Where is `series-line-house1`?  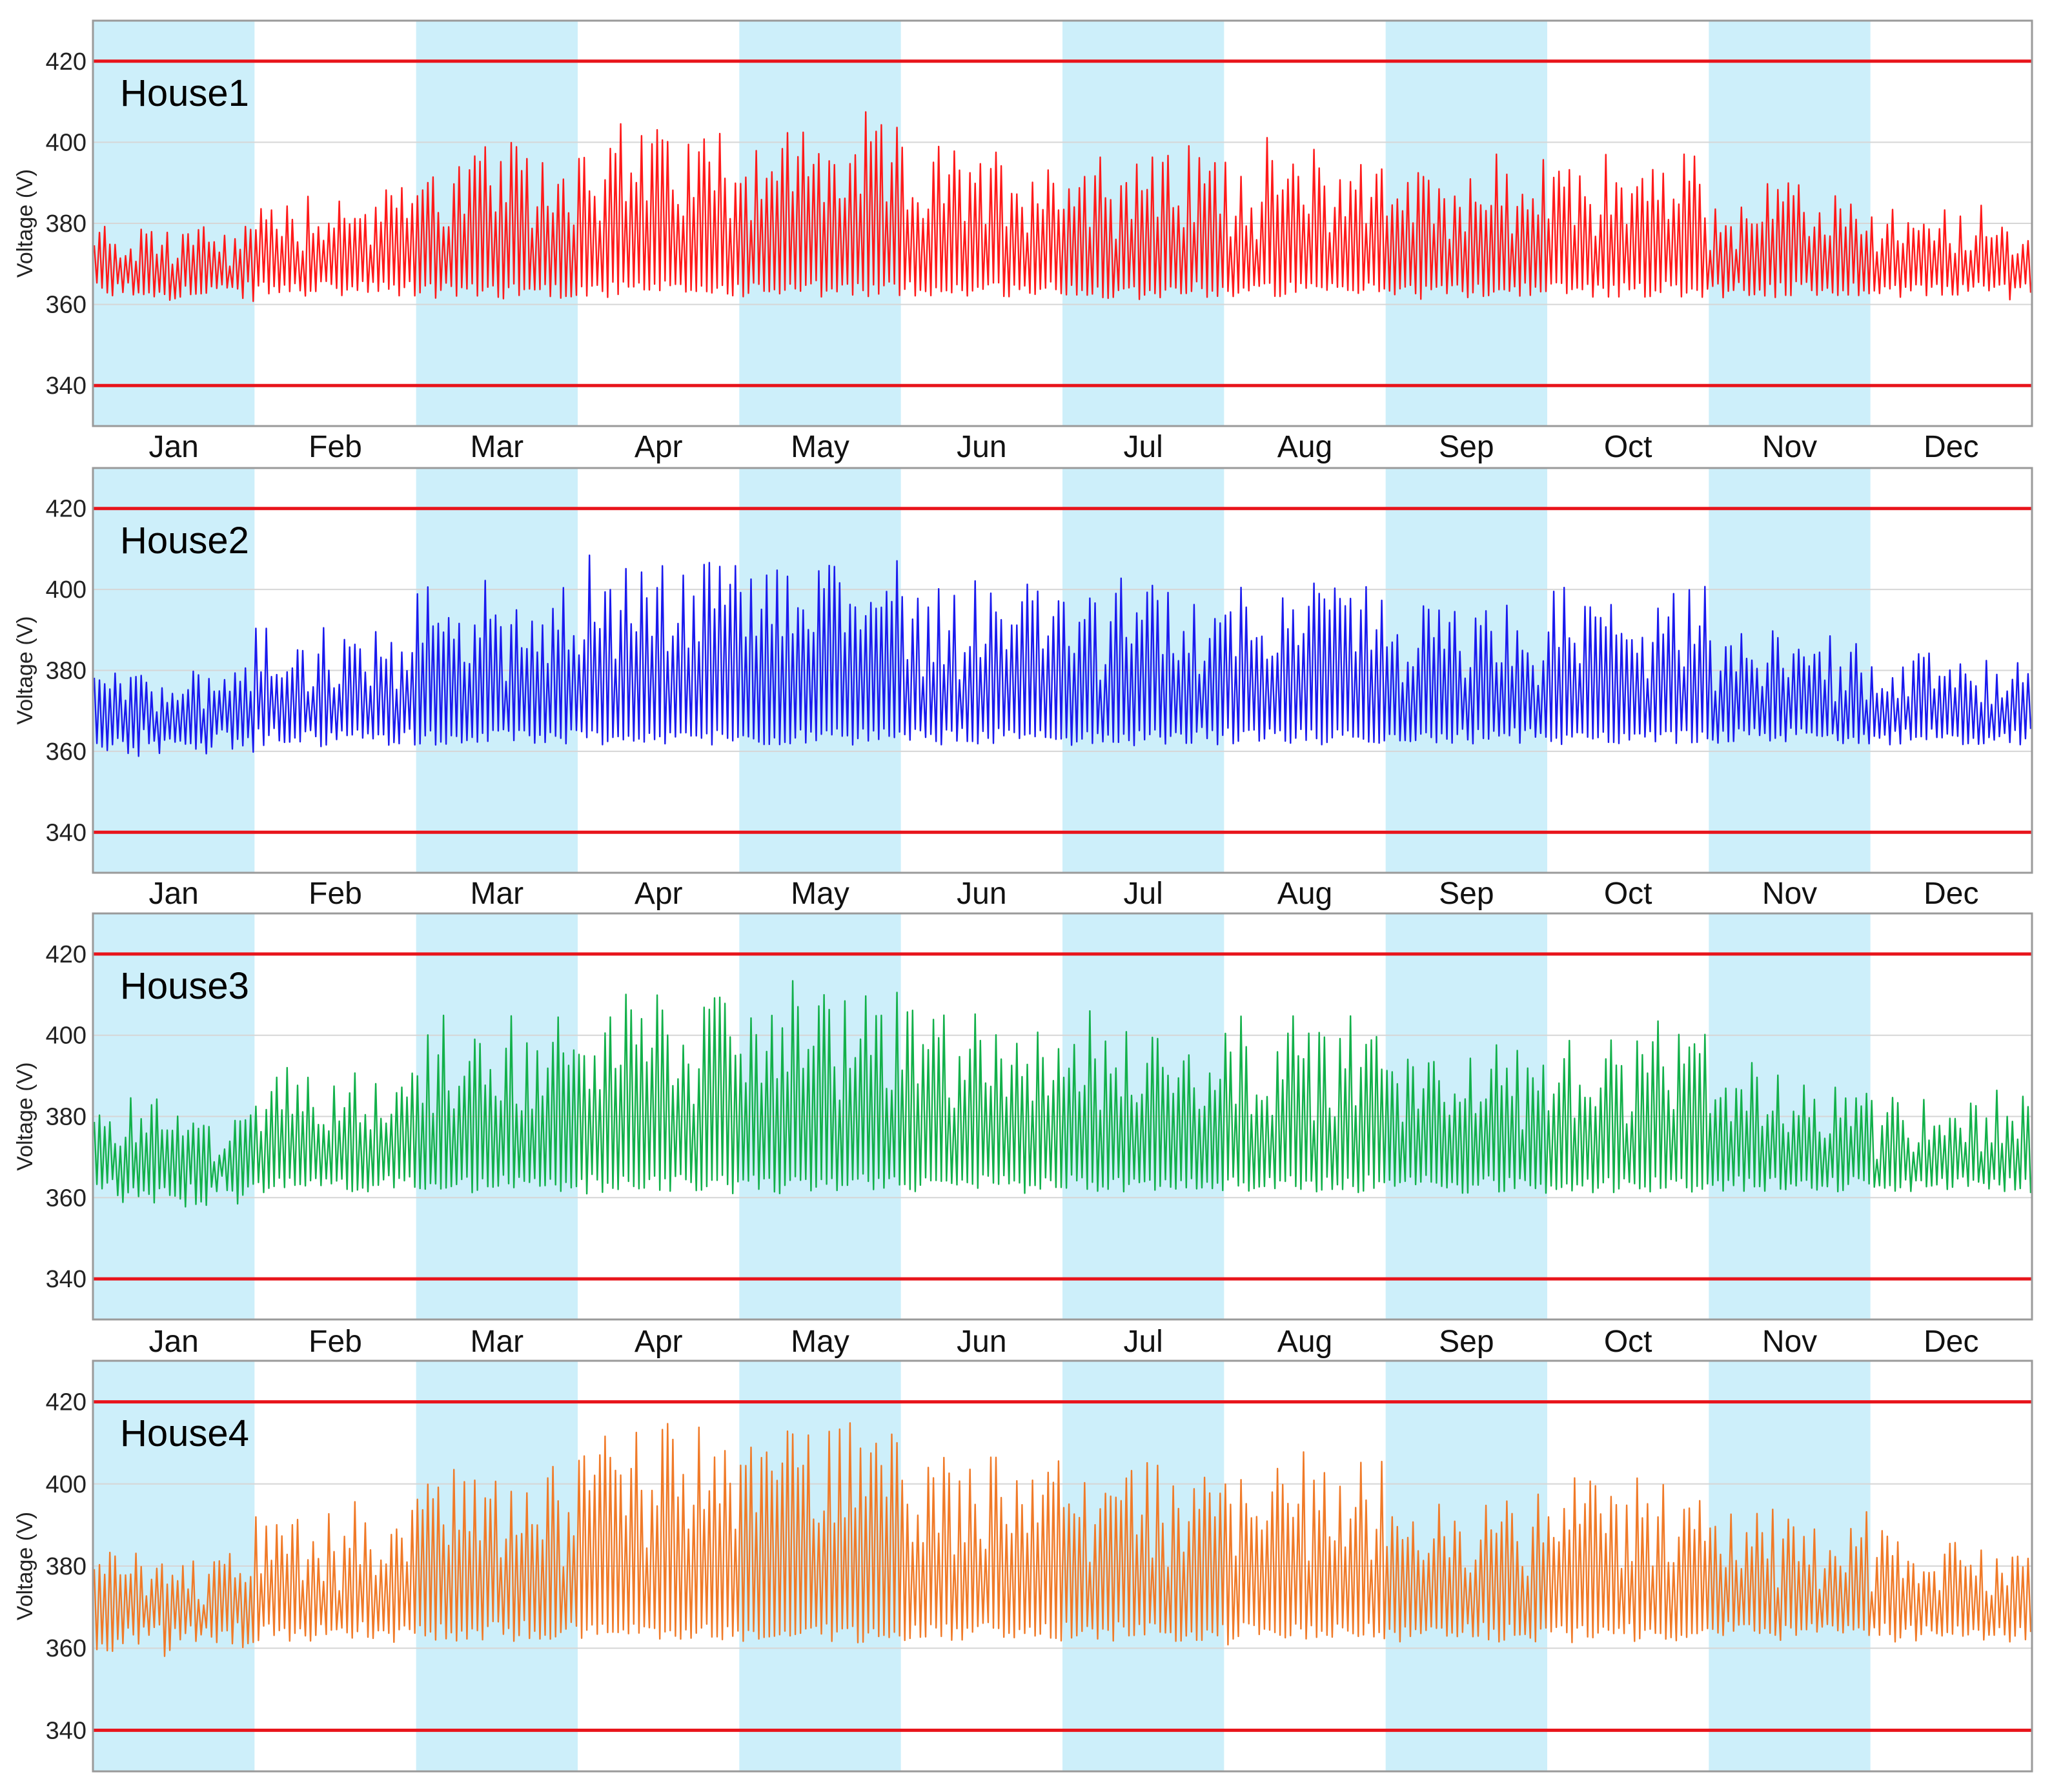 series-line-house1 is located at coordinates (1062, 206).